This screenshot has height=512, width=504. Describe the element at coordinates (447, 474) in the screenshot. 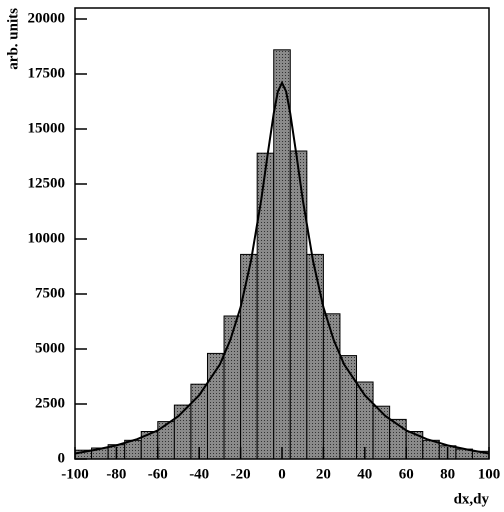

I see `x-tick-label: 80` at that location.